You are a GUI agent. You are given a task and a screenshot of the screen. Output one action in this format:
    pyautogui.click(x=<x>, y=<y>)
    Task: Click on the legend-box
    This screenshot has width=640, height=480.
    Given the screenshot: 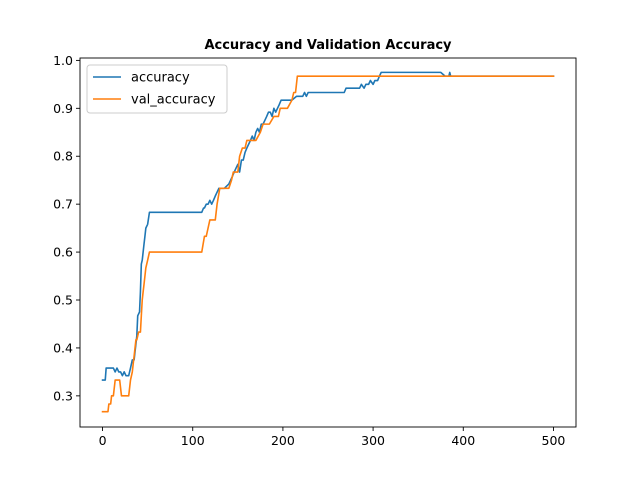 What is the action you would take?
    pyautogui.click(x=157, y=89)
    